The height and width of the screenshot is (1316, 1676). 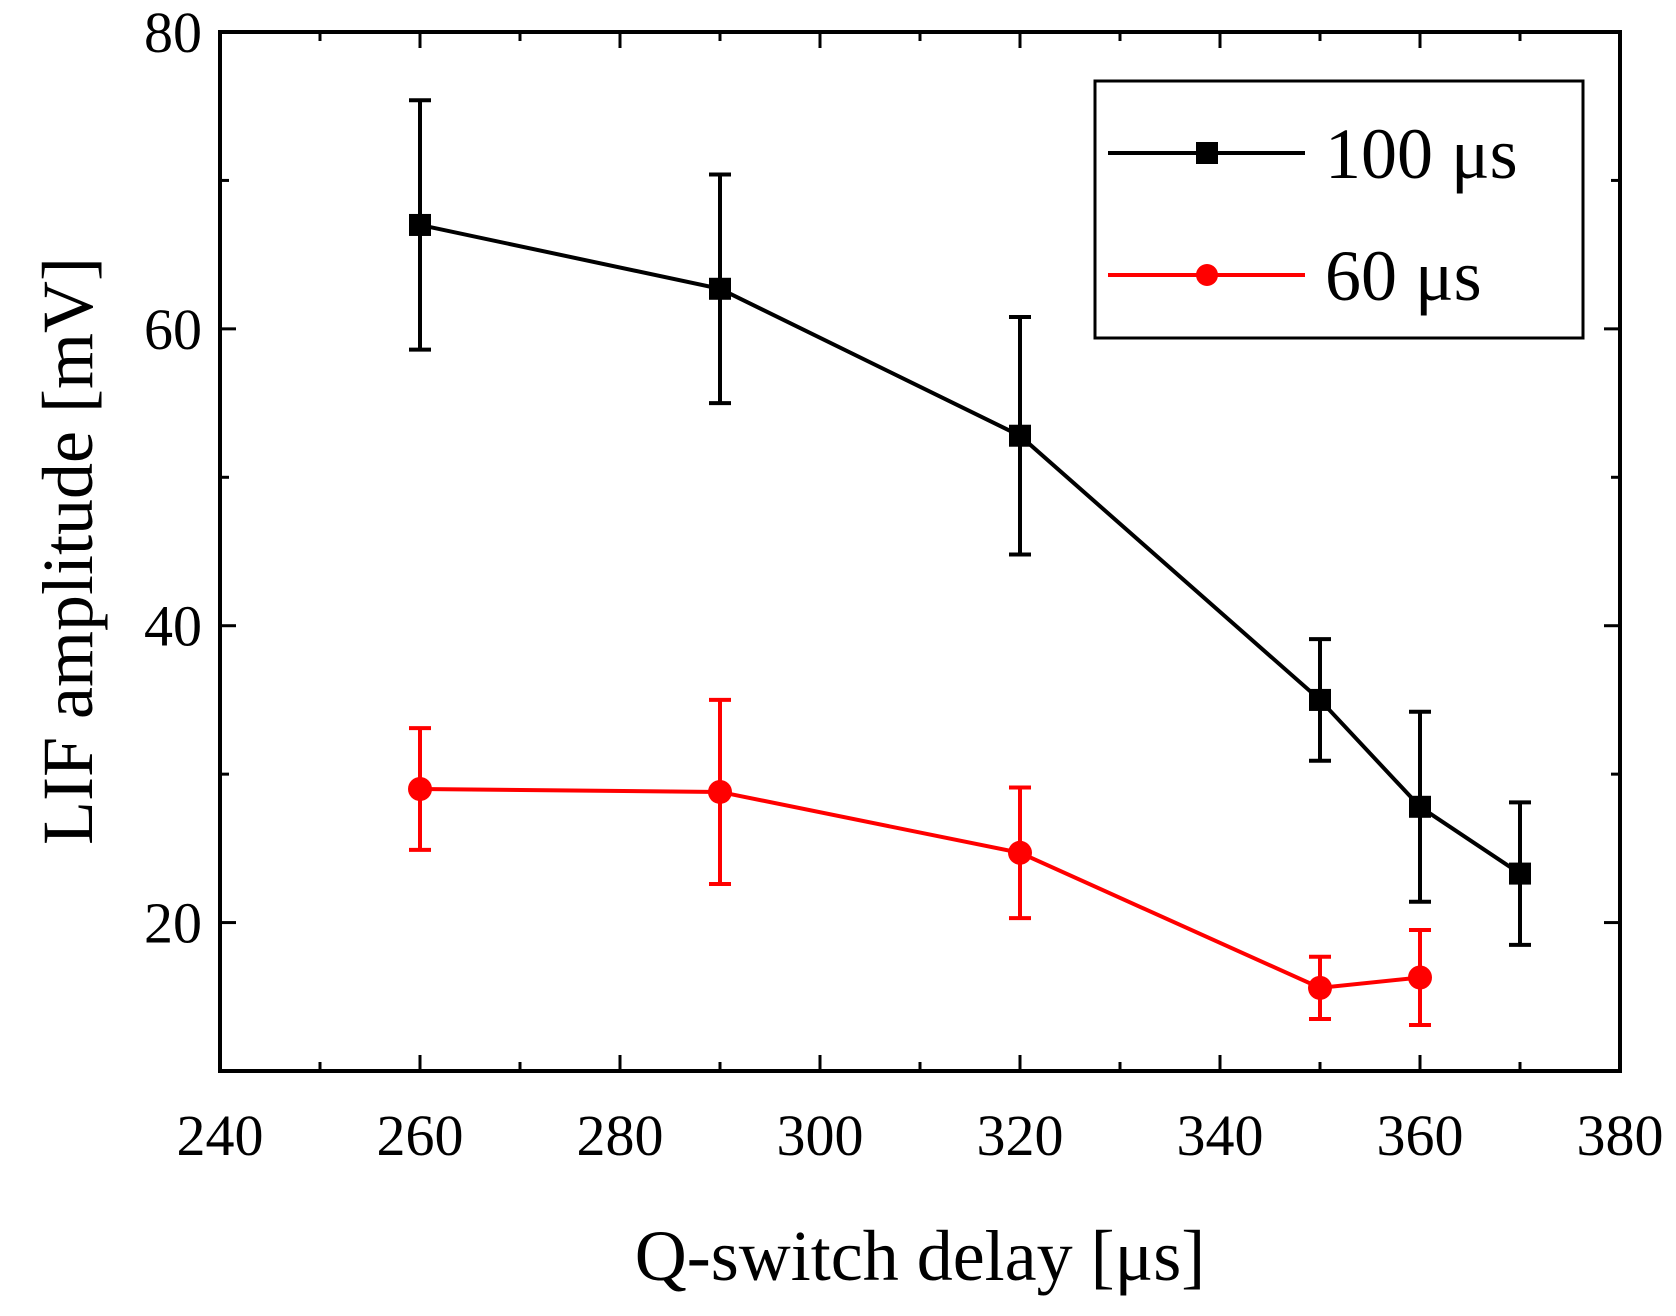 What do you see at coordinates (220, 1135) in the screenshot?
I see `x-tick-label-240: 240` at bounding box center [220, 1135].